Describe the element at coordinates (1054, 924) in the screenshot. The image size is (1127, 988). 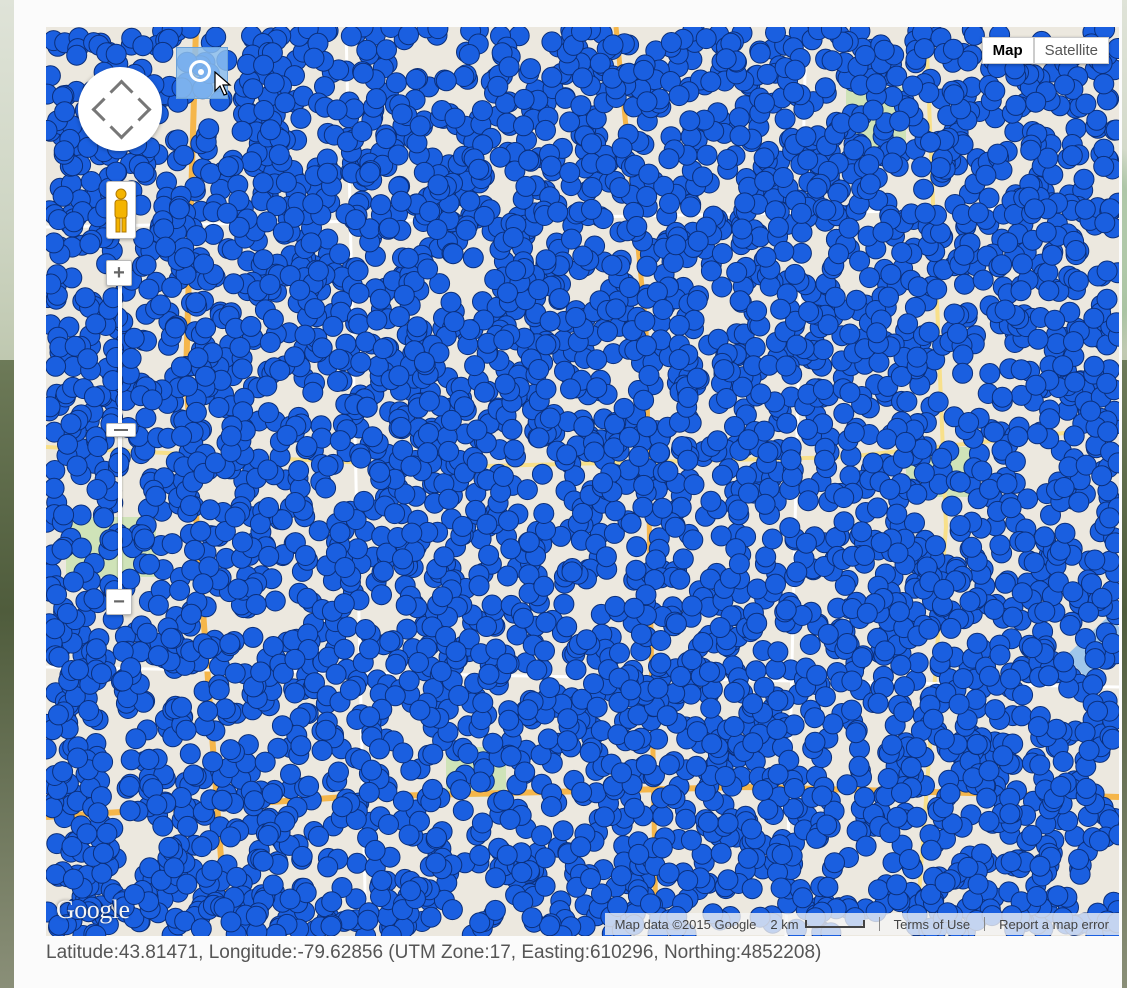
I see `report-map-error-link: Report a map error` at that location.